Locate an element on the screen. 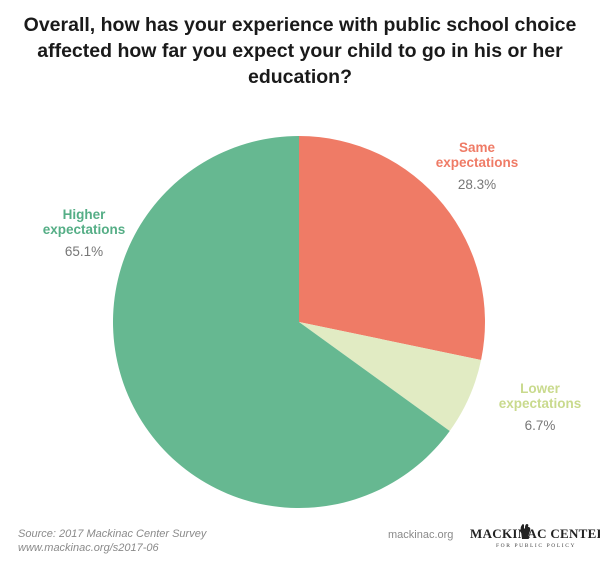 The height and width of the screenshot is (567, 600). michigan-mitten-icon is located at coordinates (525, 531).